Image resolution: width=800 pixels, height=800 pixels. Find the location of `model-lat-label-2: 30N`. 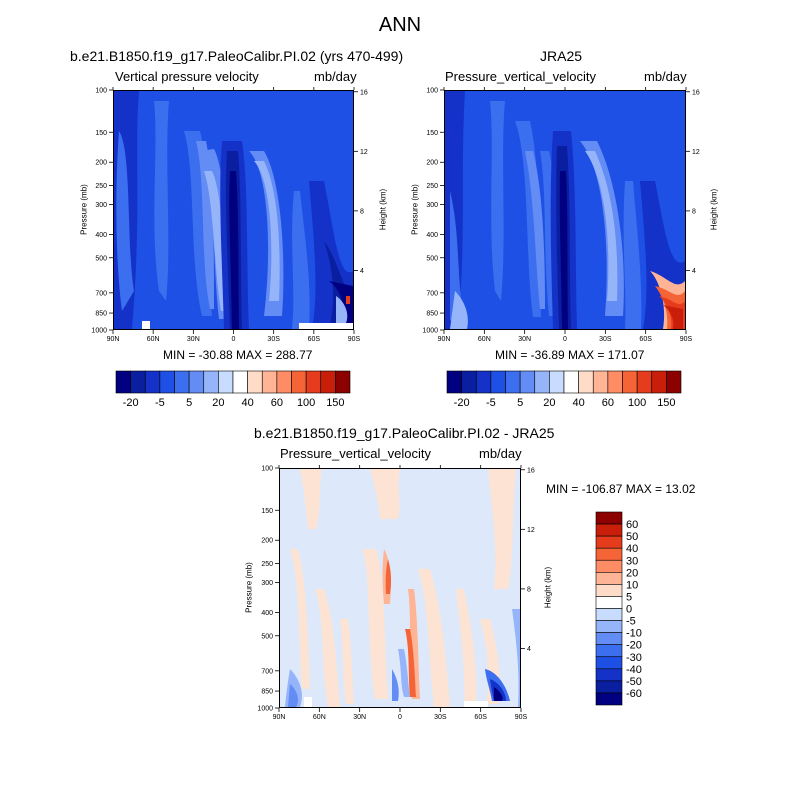

model-lat-label-2: 30N is located at coordinates (193, 339).